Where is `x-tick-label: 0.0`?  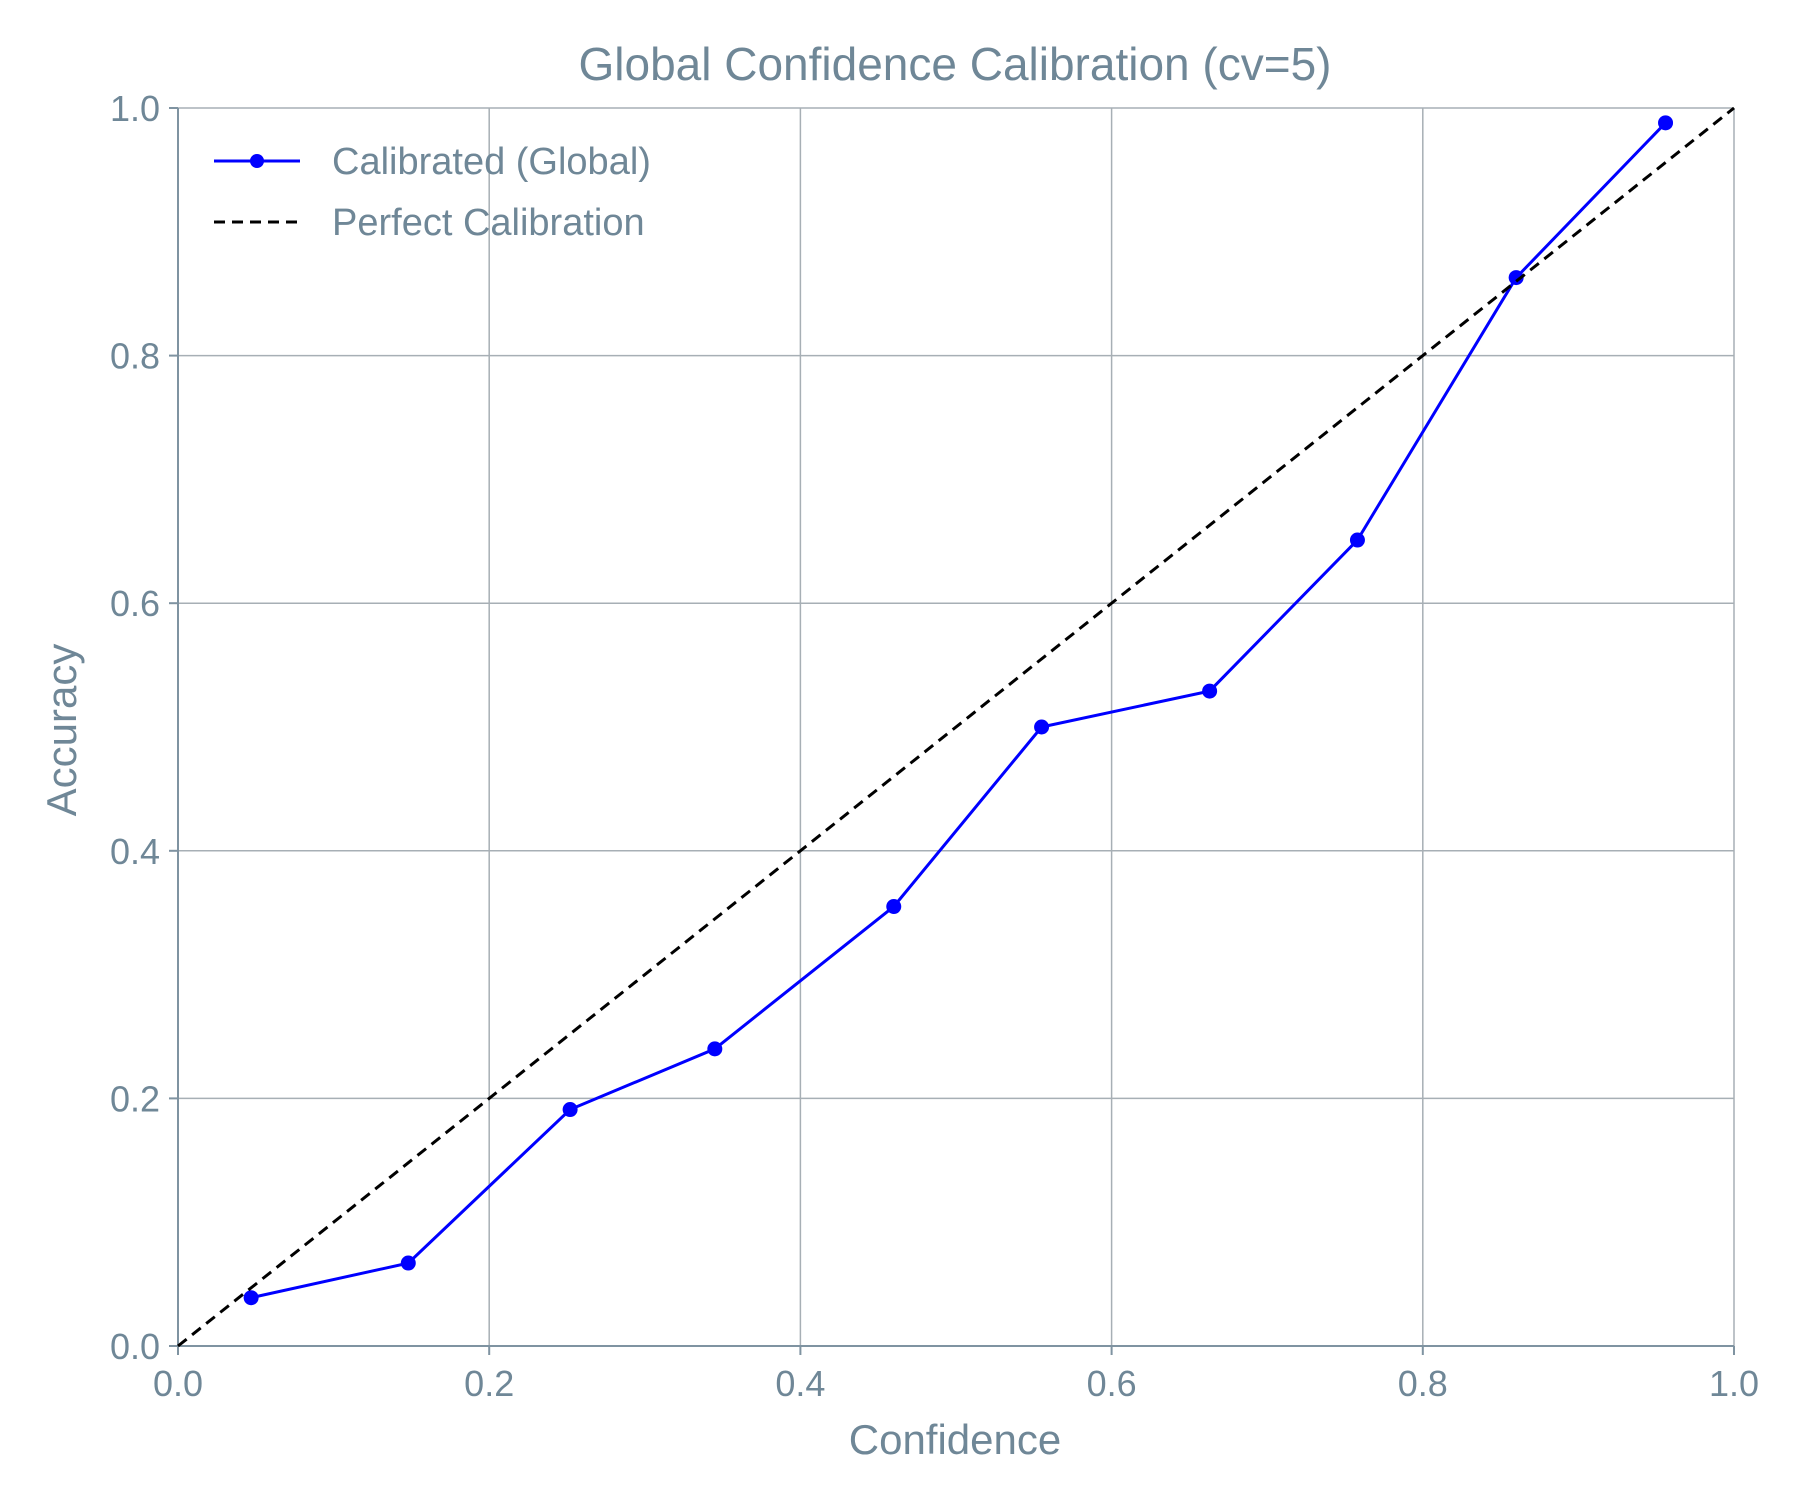
x-tick-label: 0.0 is located at coordinates (178, 1383).